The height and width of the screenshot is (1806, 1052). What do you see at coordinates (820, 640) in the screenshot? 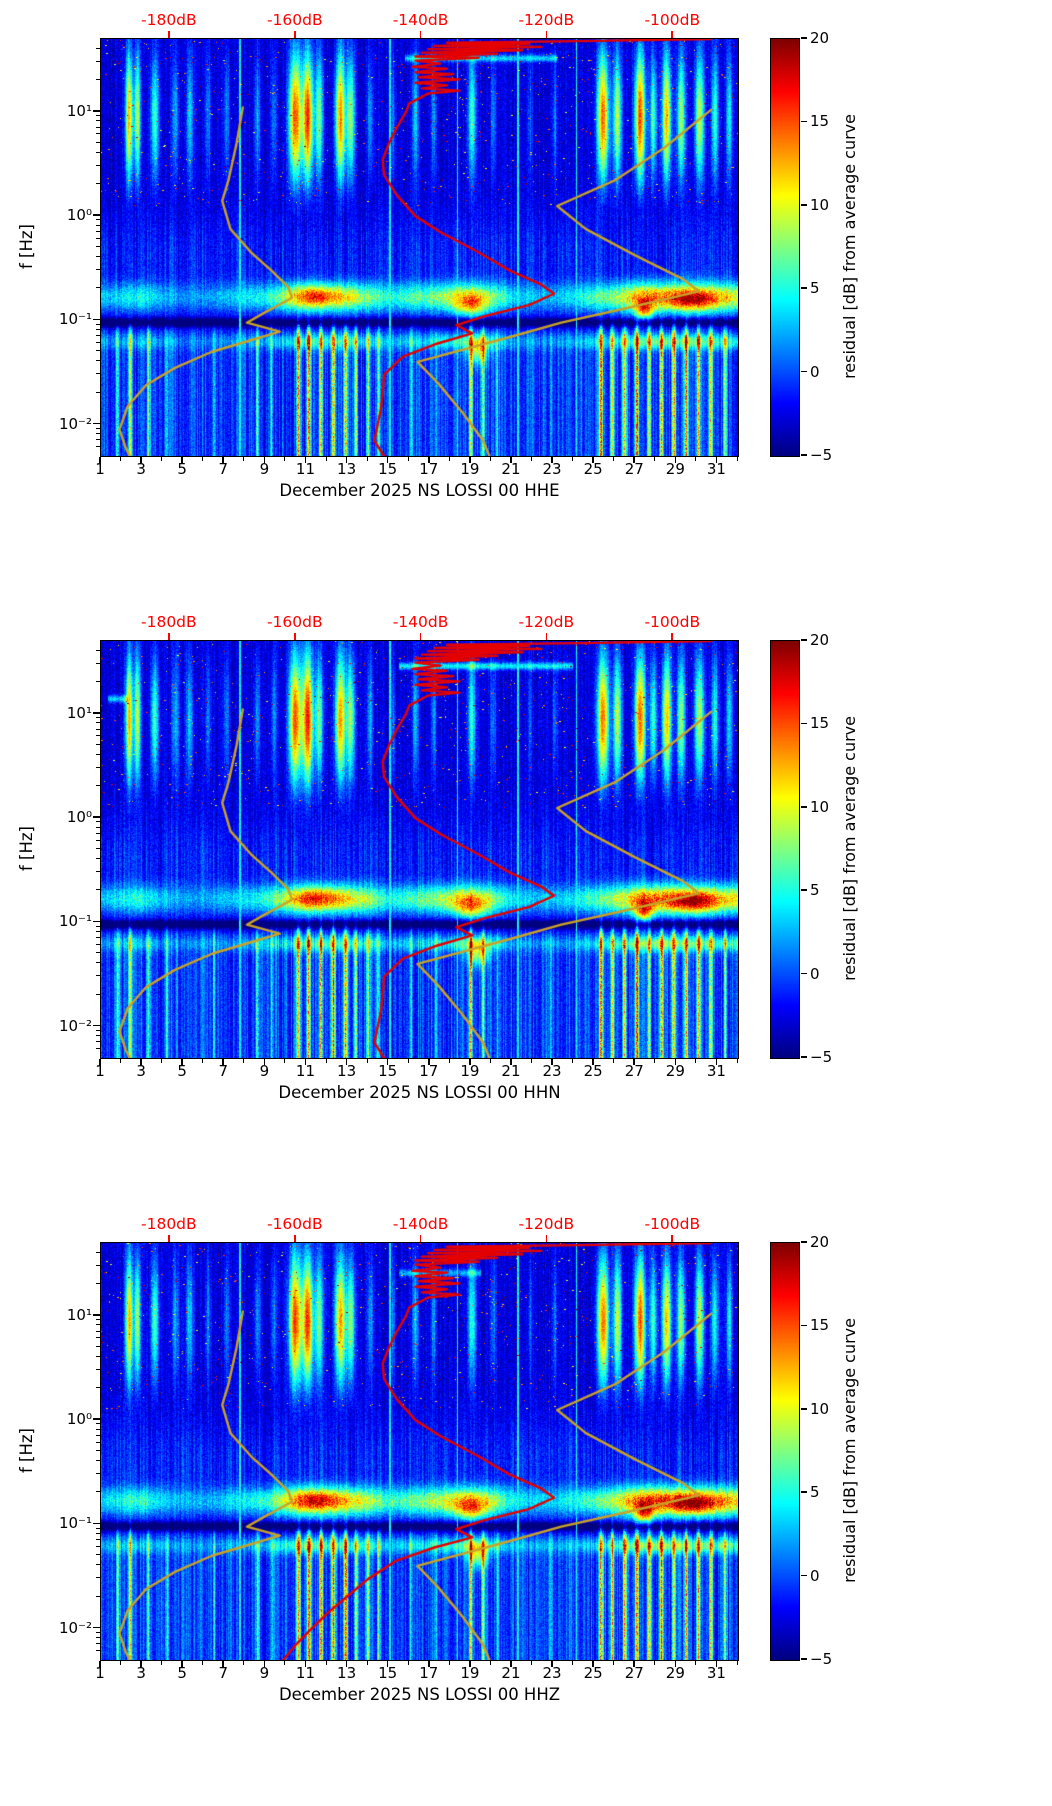
I see `colorbar-tick-label: 20` at bounding box center [820, 640].